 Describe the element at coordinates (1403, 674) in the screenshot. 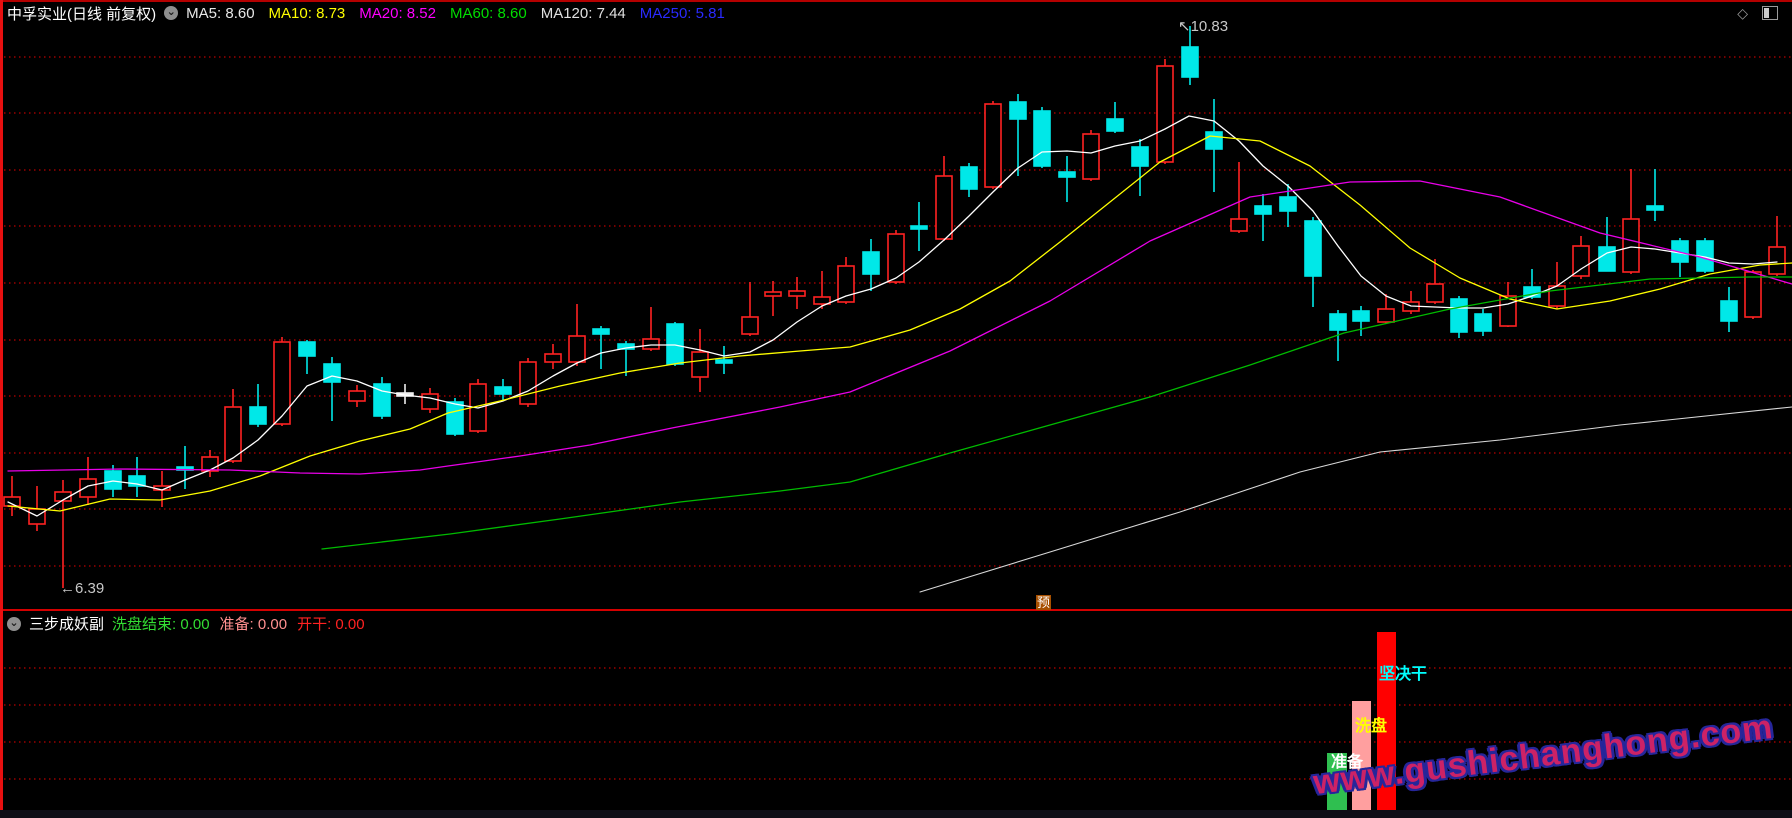

I see `signal-bar-label: 坚决干` at that location.